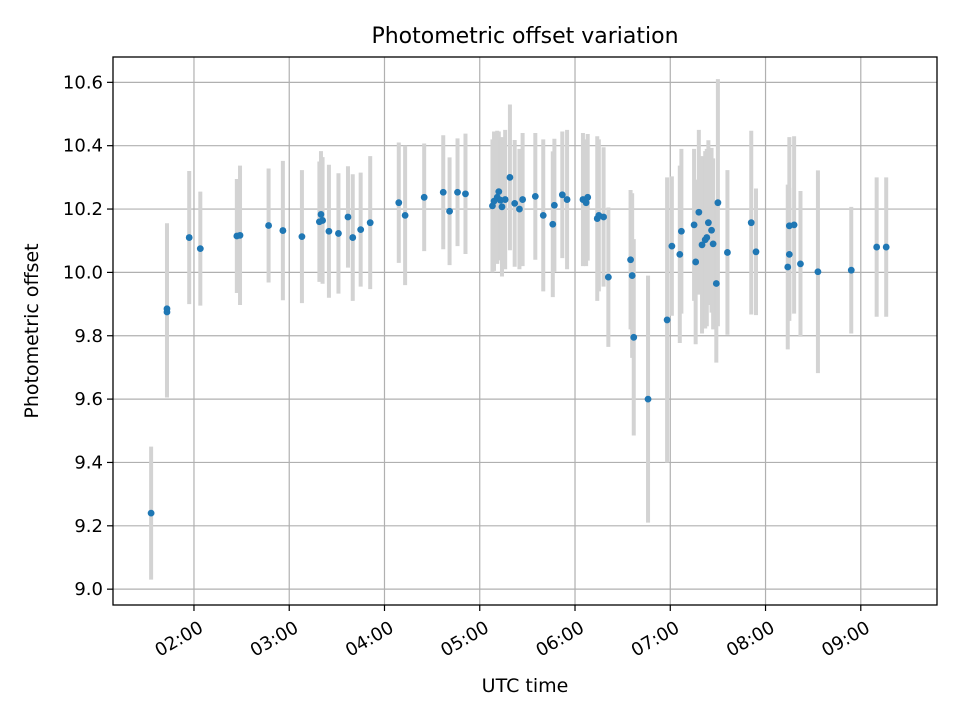 Image resolution: width=960 pixels, height=724 pixels. What do you see at coordinates (655, 639) in the screenshot?
I see `x-tick-label: 07:00` at bounding box center [655, 639].